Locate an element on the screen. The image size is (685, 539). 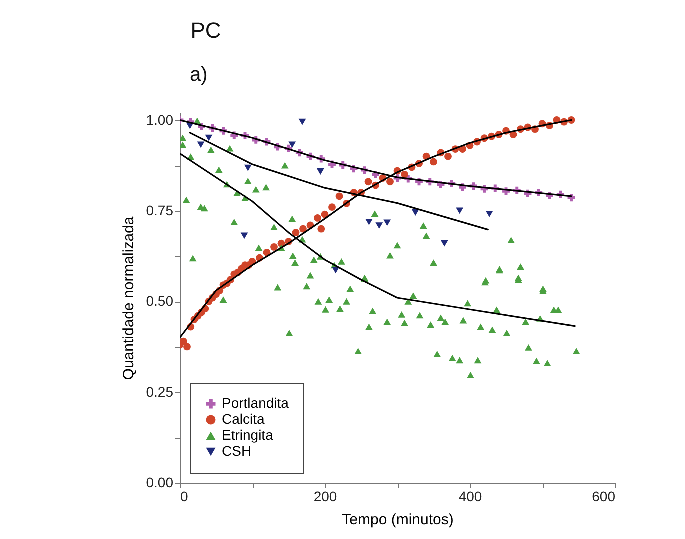
line-series is located at coordinates (339, 181).